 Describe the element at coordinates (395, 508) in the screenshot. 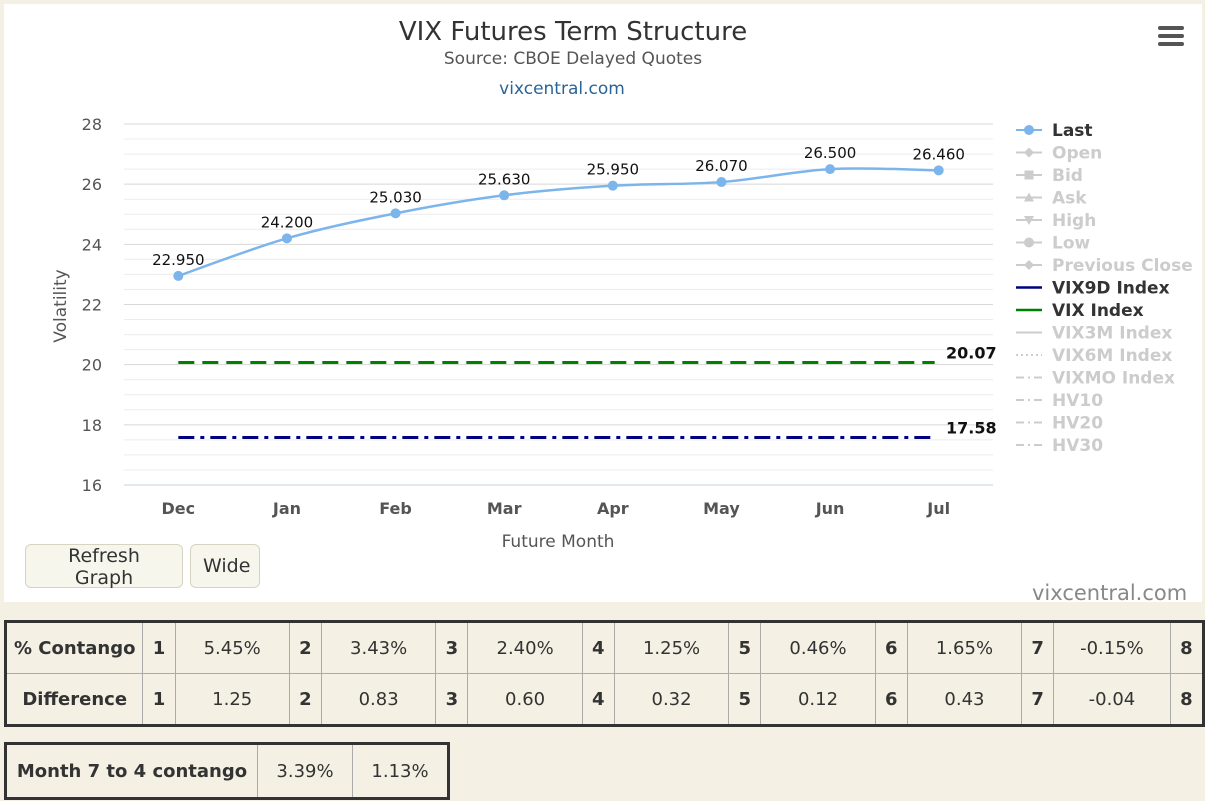

I see `x-tick-label: Feb` at that location.